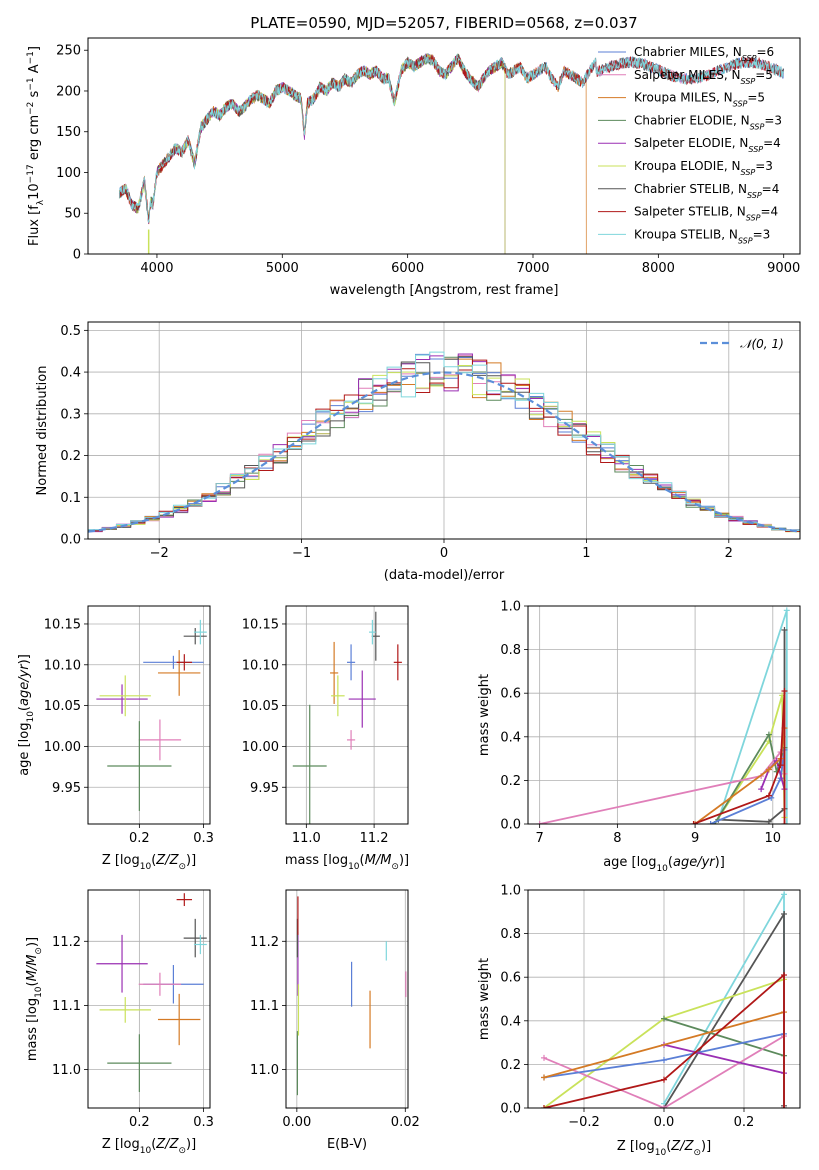 This screenshot has height=1170, width=819. Describe the element at coordinates (407, 268) in the screenshot. I see `x-tick-label: 6000` at that location.